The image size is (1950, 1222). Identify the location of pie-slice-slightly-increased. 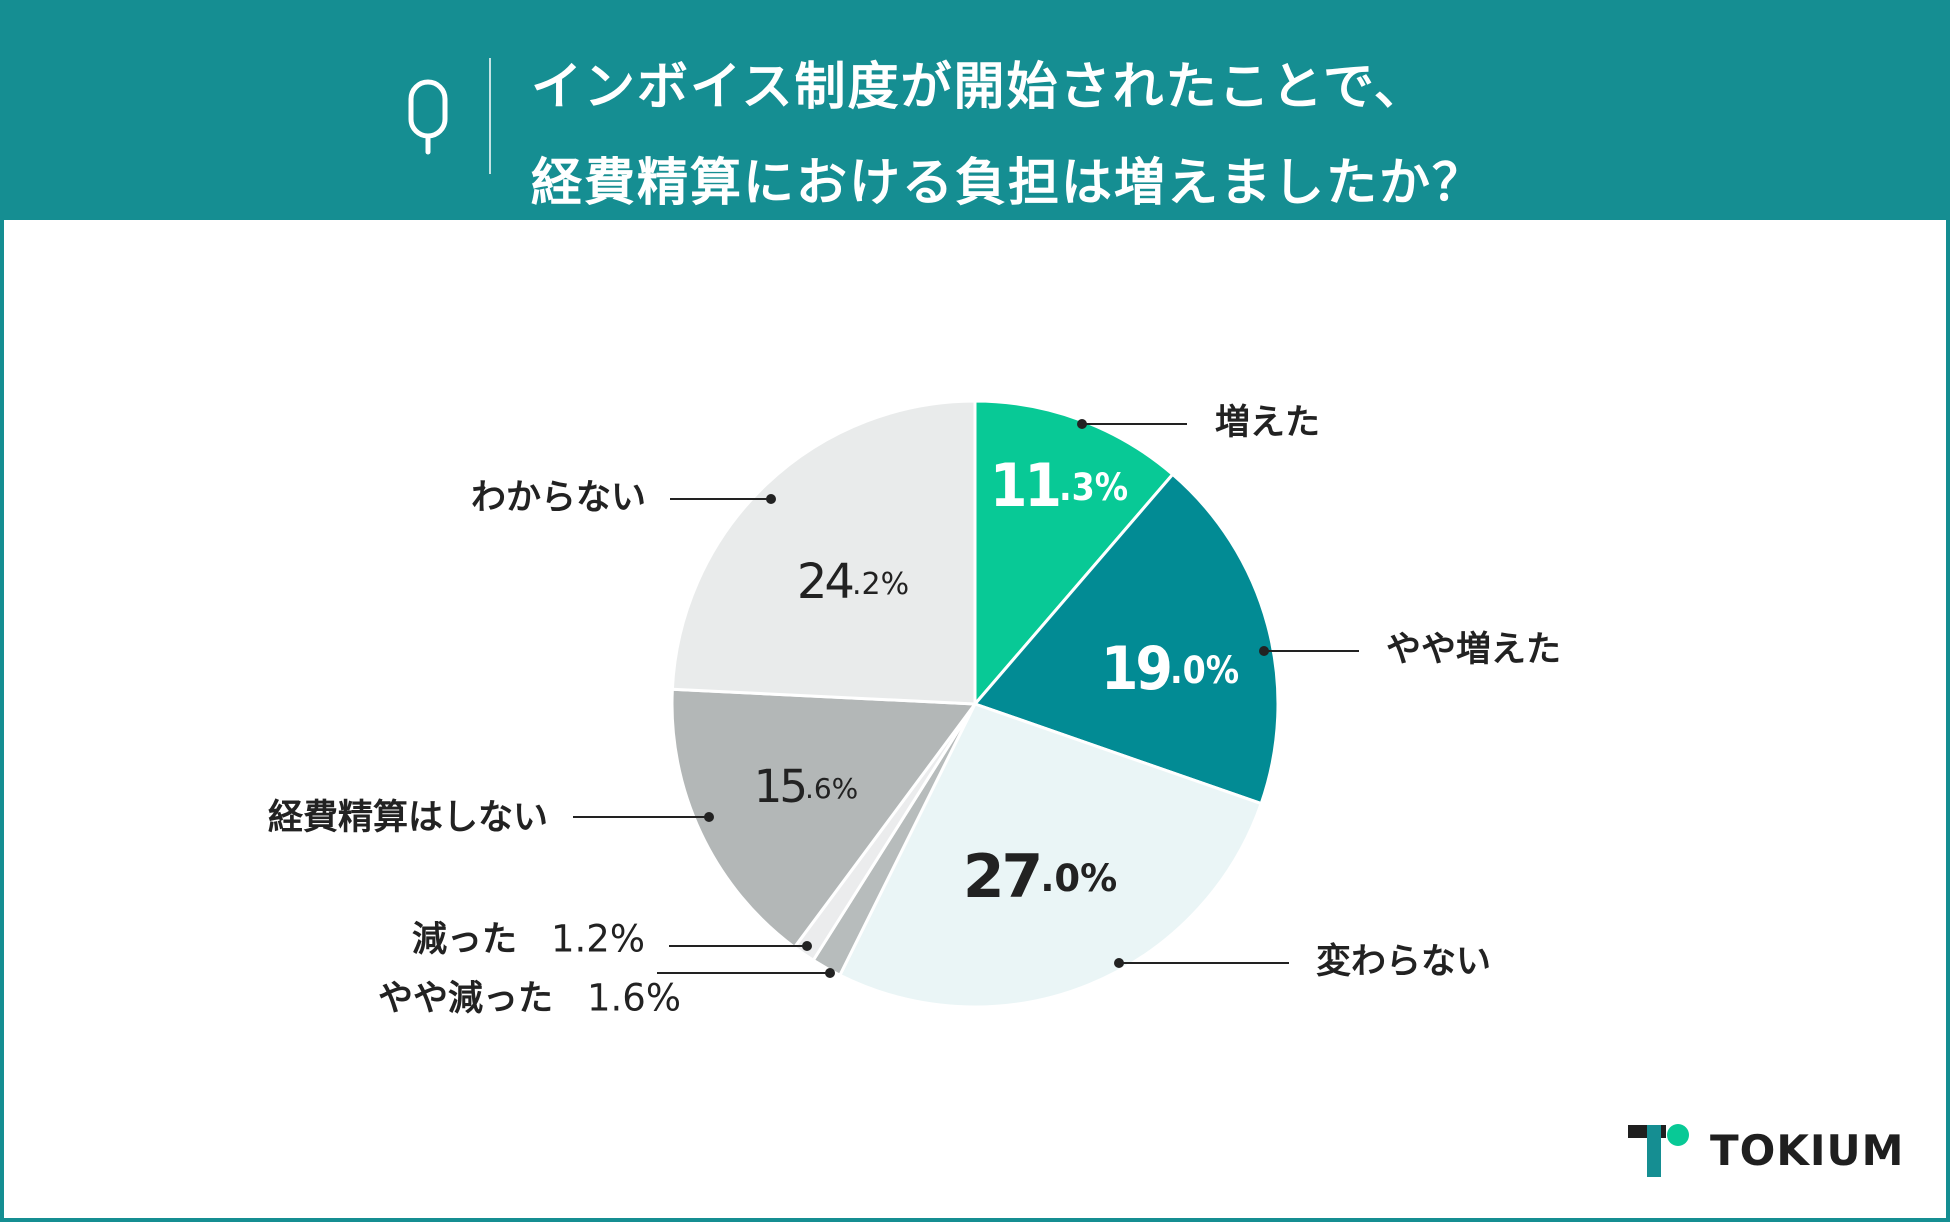
(1126, 639).